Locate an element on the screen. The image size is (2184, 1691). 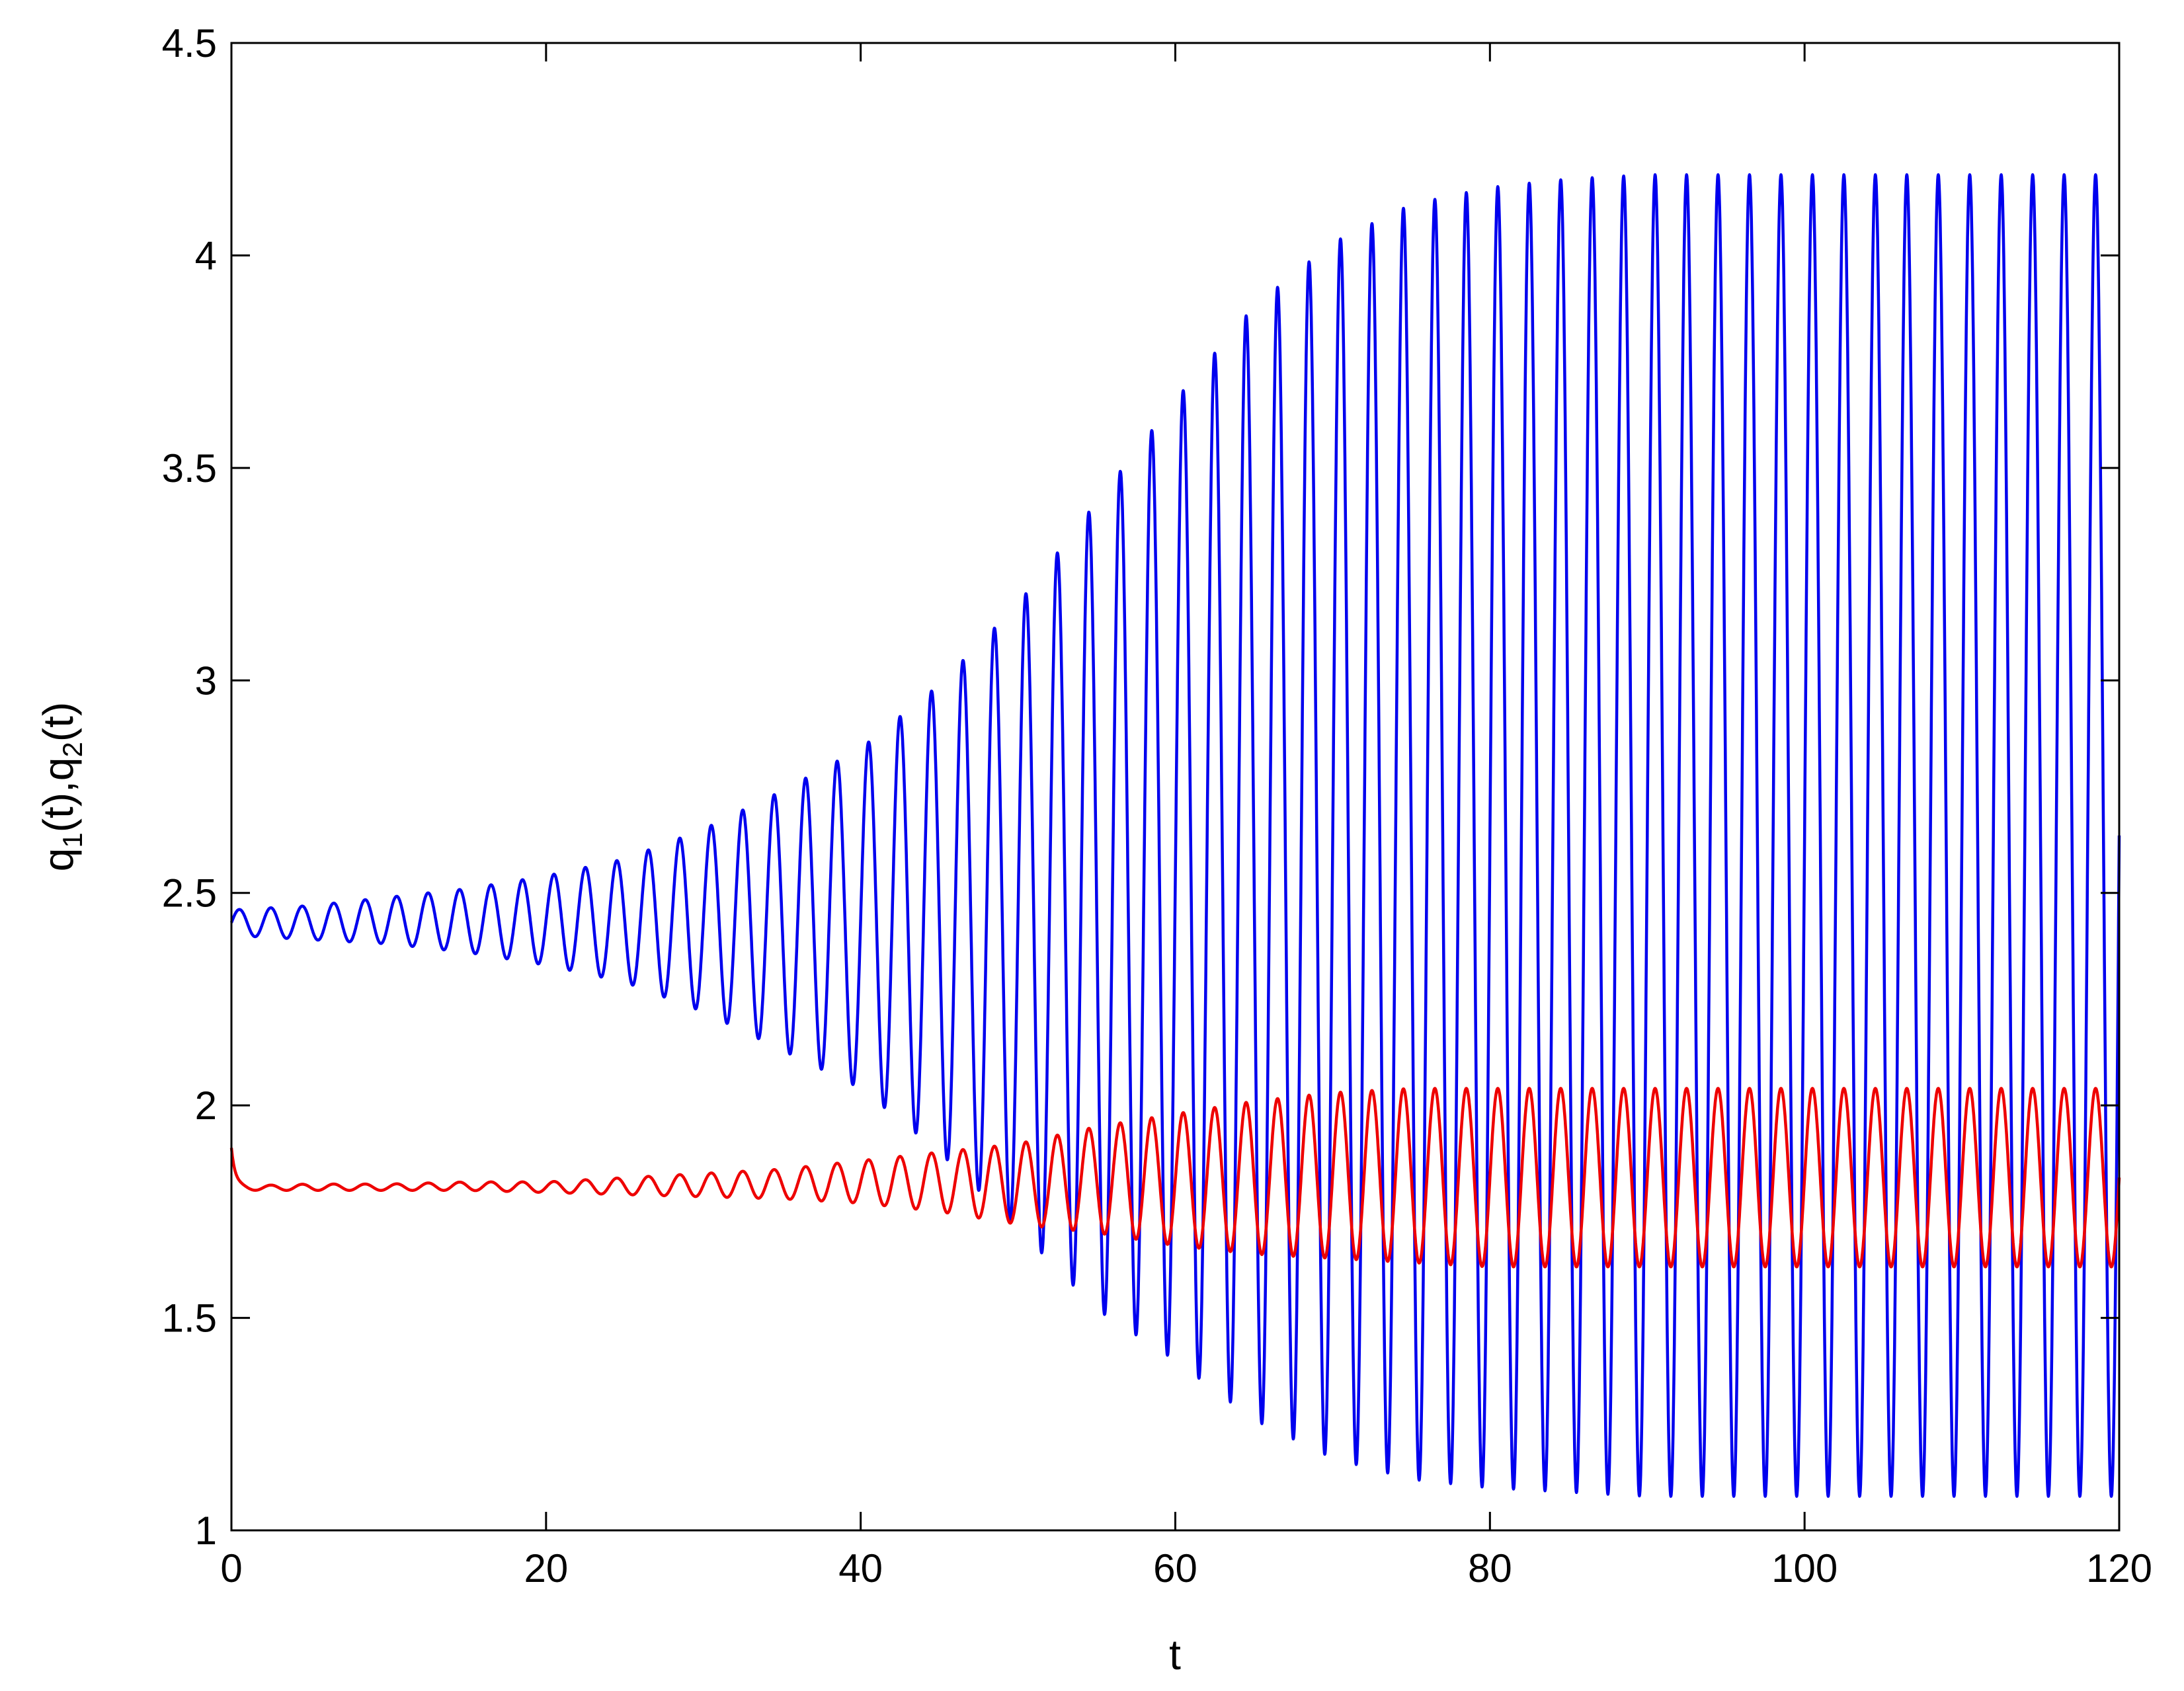
y-label-end: (t) is located at coordinates (58, 722).